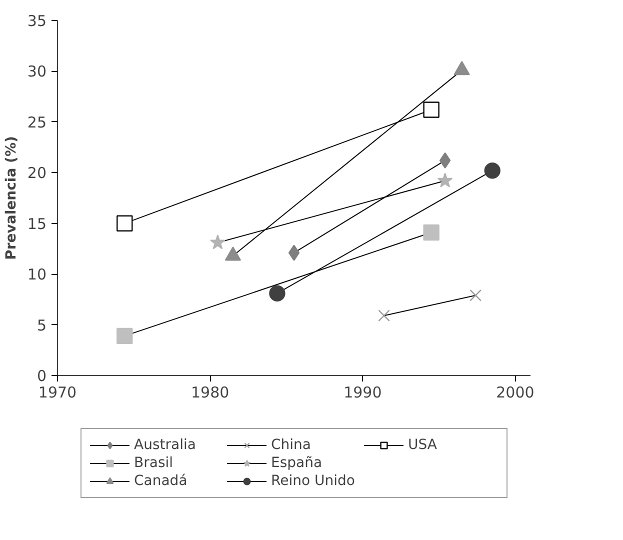  Describe the element at coordinates (161, 480) in the screenshot. I see `legend-label: Canadá` at that location.